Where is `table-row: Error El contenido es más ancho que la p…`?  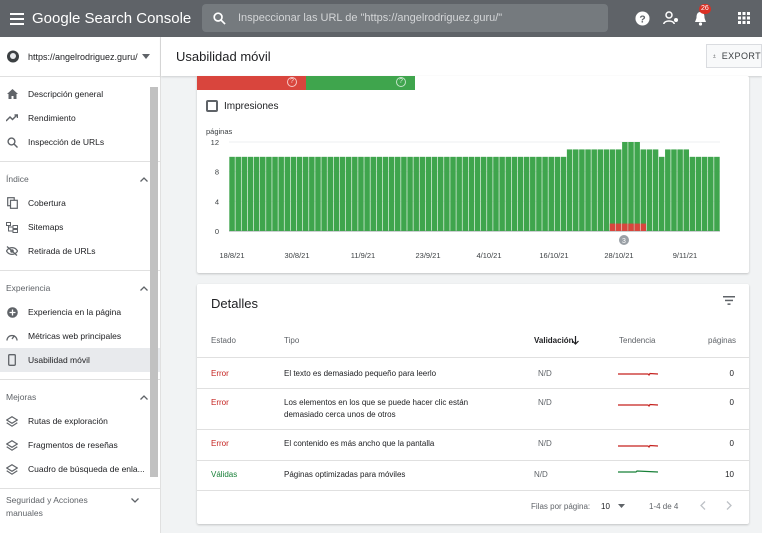 table-row: Error El contenido es más ancho que la p… is located at coordinates (473, 444).